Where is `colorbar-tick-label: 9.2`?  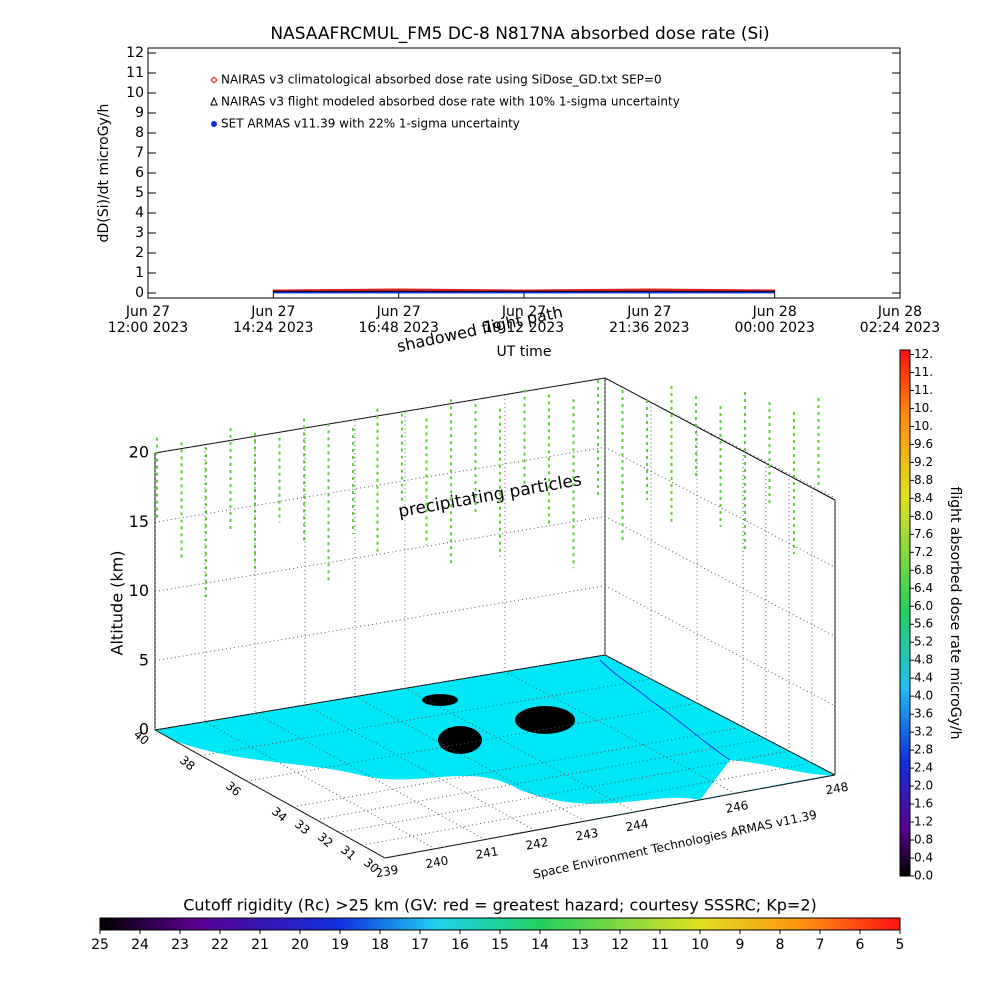 colorbar-tick-label: 9.2 is located at coordinates (923, 462).